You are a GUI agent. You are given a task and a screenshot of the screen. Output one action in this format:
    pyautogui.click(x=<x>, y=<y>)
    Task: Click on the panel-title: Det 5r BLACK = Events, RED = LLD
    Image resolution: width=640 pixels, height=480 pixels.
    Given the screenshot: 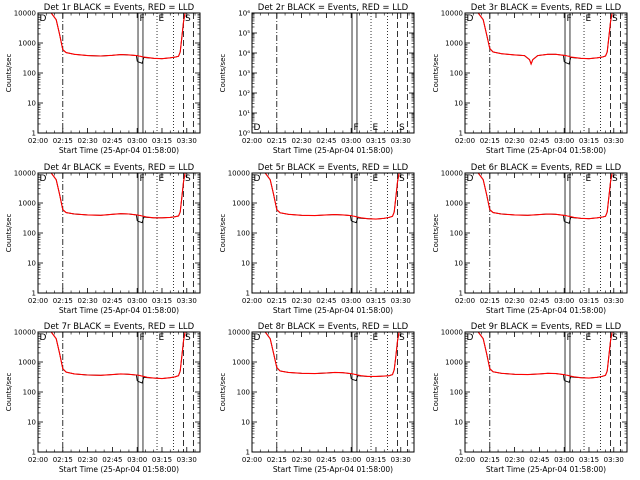 What is the action you would take?
    pyautogui.click(x=333, y=168)
    